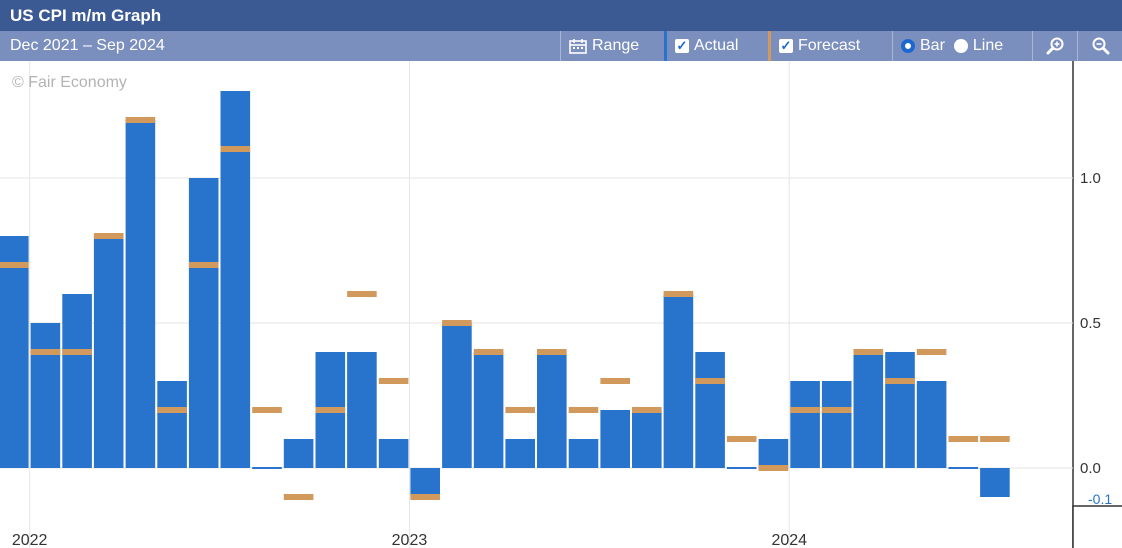 Image resolution: width=1122 pixels, height=548 pixels. Describe the element at coordinates (908, 46) in the screenshot. I see `bar-radio` at that location.